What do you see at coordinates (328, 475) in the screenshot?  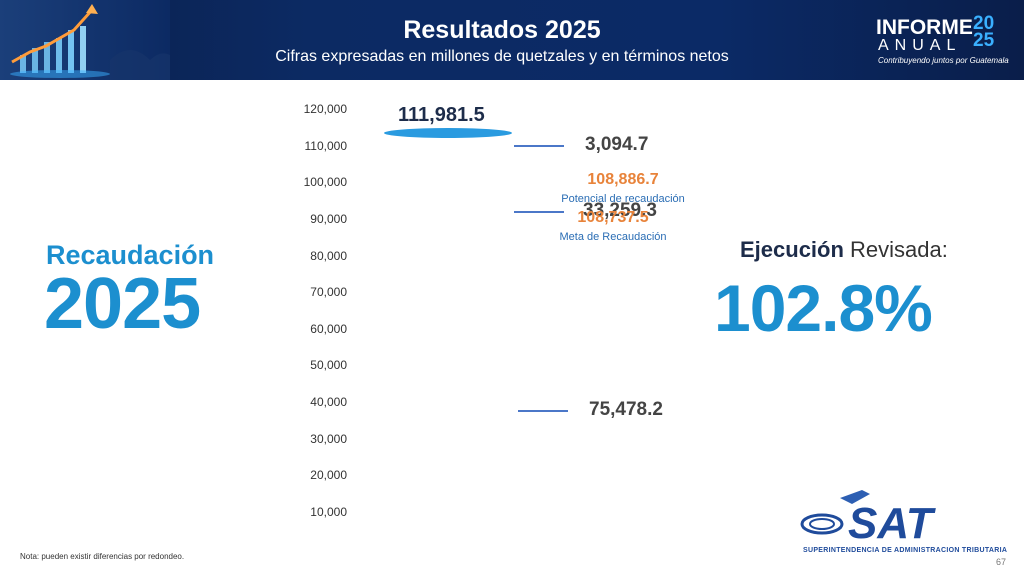 I see `y-tick-label: 20,000` at bounding box center [328, 475].